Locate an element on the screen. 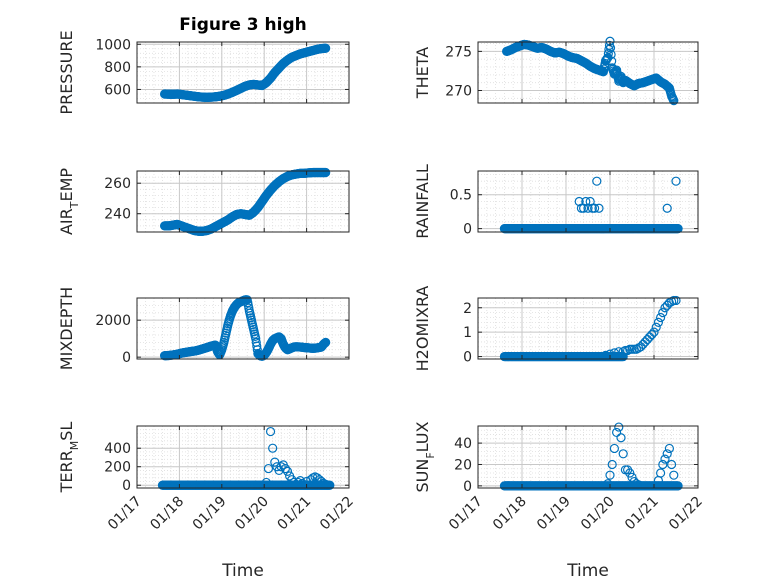  x-tick-label: 01/17 is located at coordinates (125, 514).